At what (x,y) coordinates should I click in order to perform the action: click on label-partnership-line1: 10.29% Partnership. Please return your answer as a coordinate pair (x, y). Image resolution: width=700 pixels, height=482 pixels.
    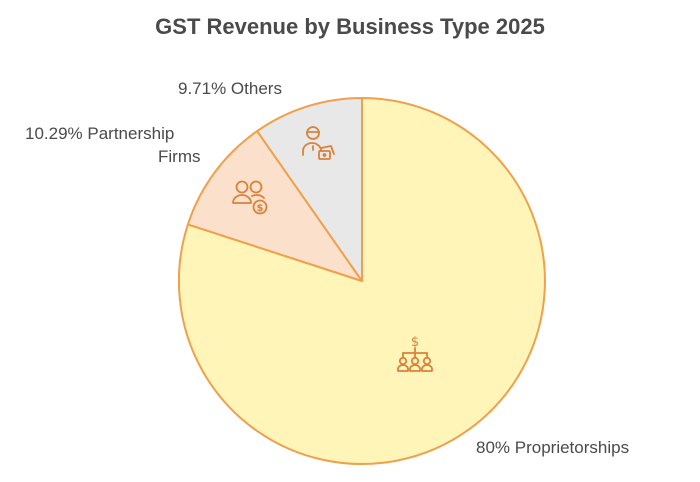
    Looking at the image, I should click on (100, 133).